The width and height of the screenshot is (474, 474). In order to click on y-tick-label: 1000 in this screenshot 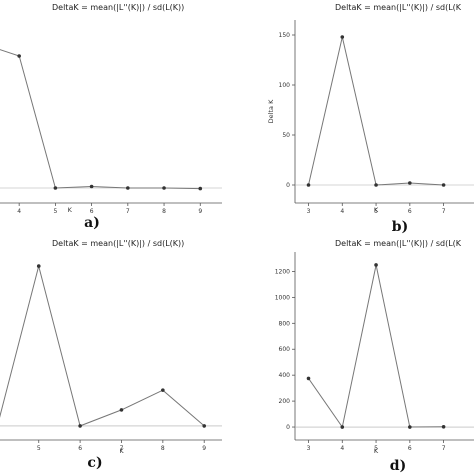, I will do `click(282, 297)`.